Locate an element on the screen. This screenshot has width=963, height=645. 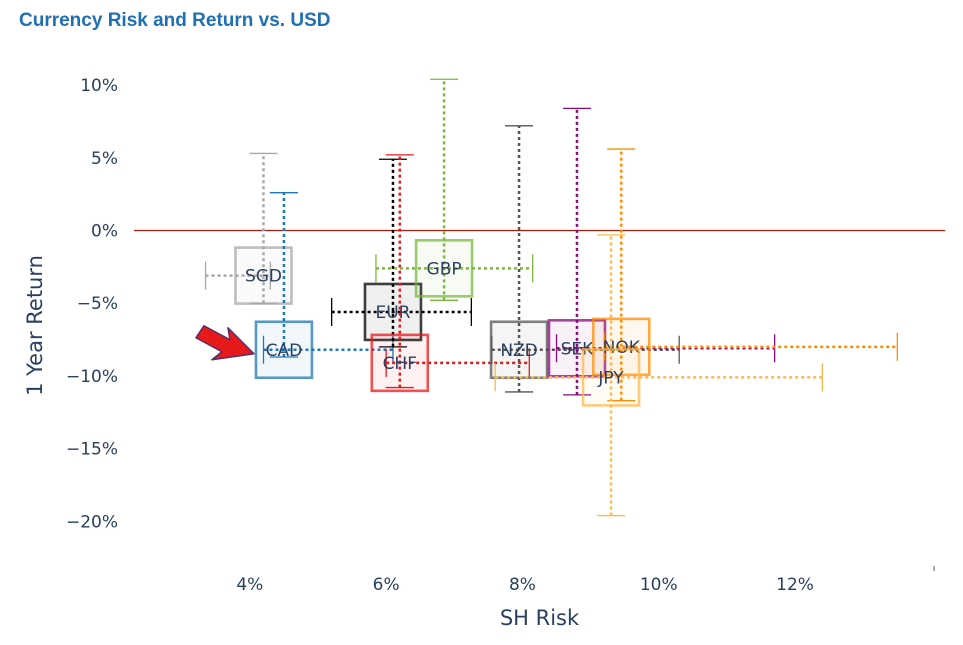
x-tick-label: 6% is located at coordinates (386, 585).